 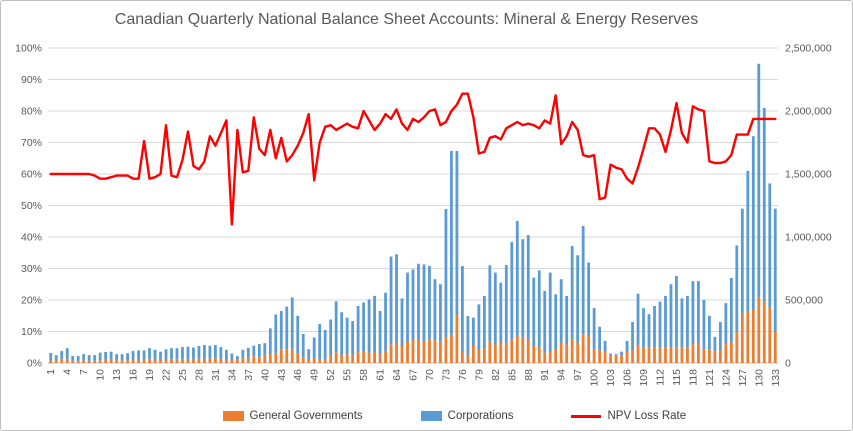 I want to click on legend-label-general-governments: General Governments, so click(x=306, y=416).